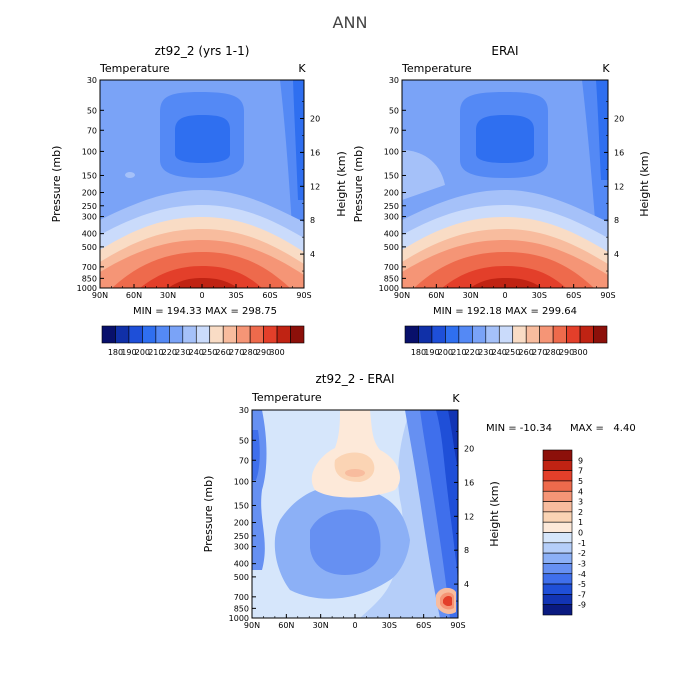  I want to click on y-axis-label: Pressure (mb), so click(56, 184).